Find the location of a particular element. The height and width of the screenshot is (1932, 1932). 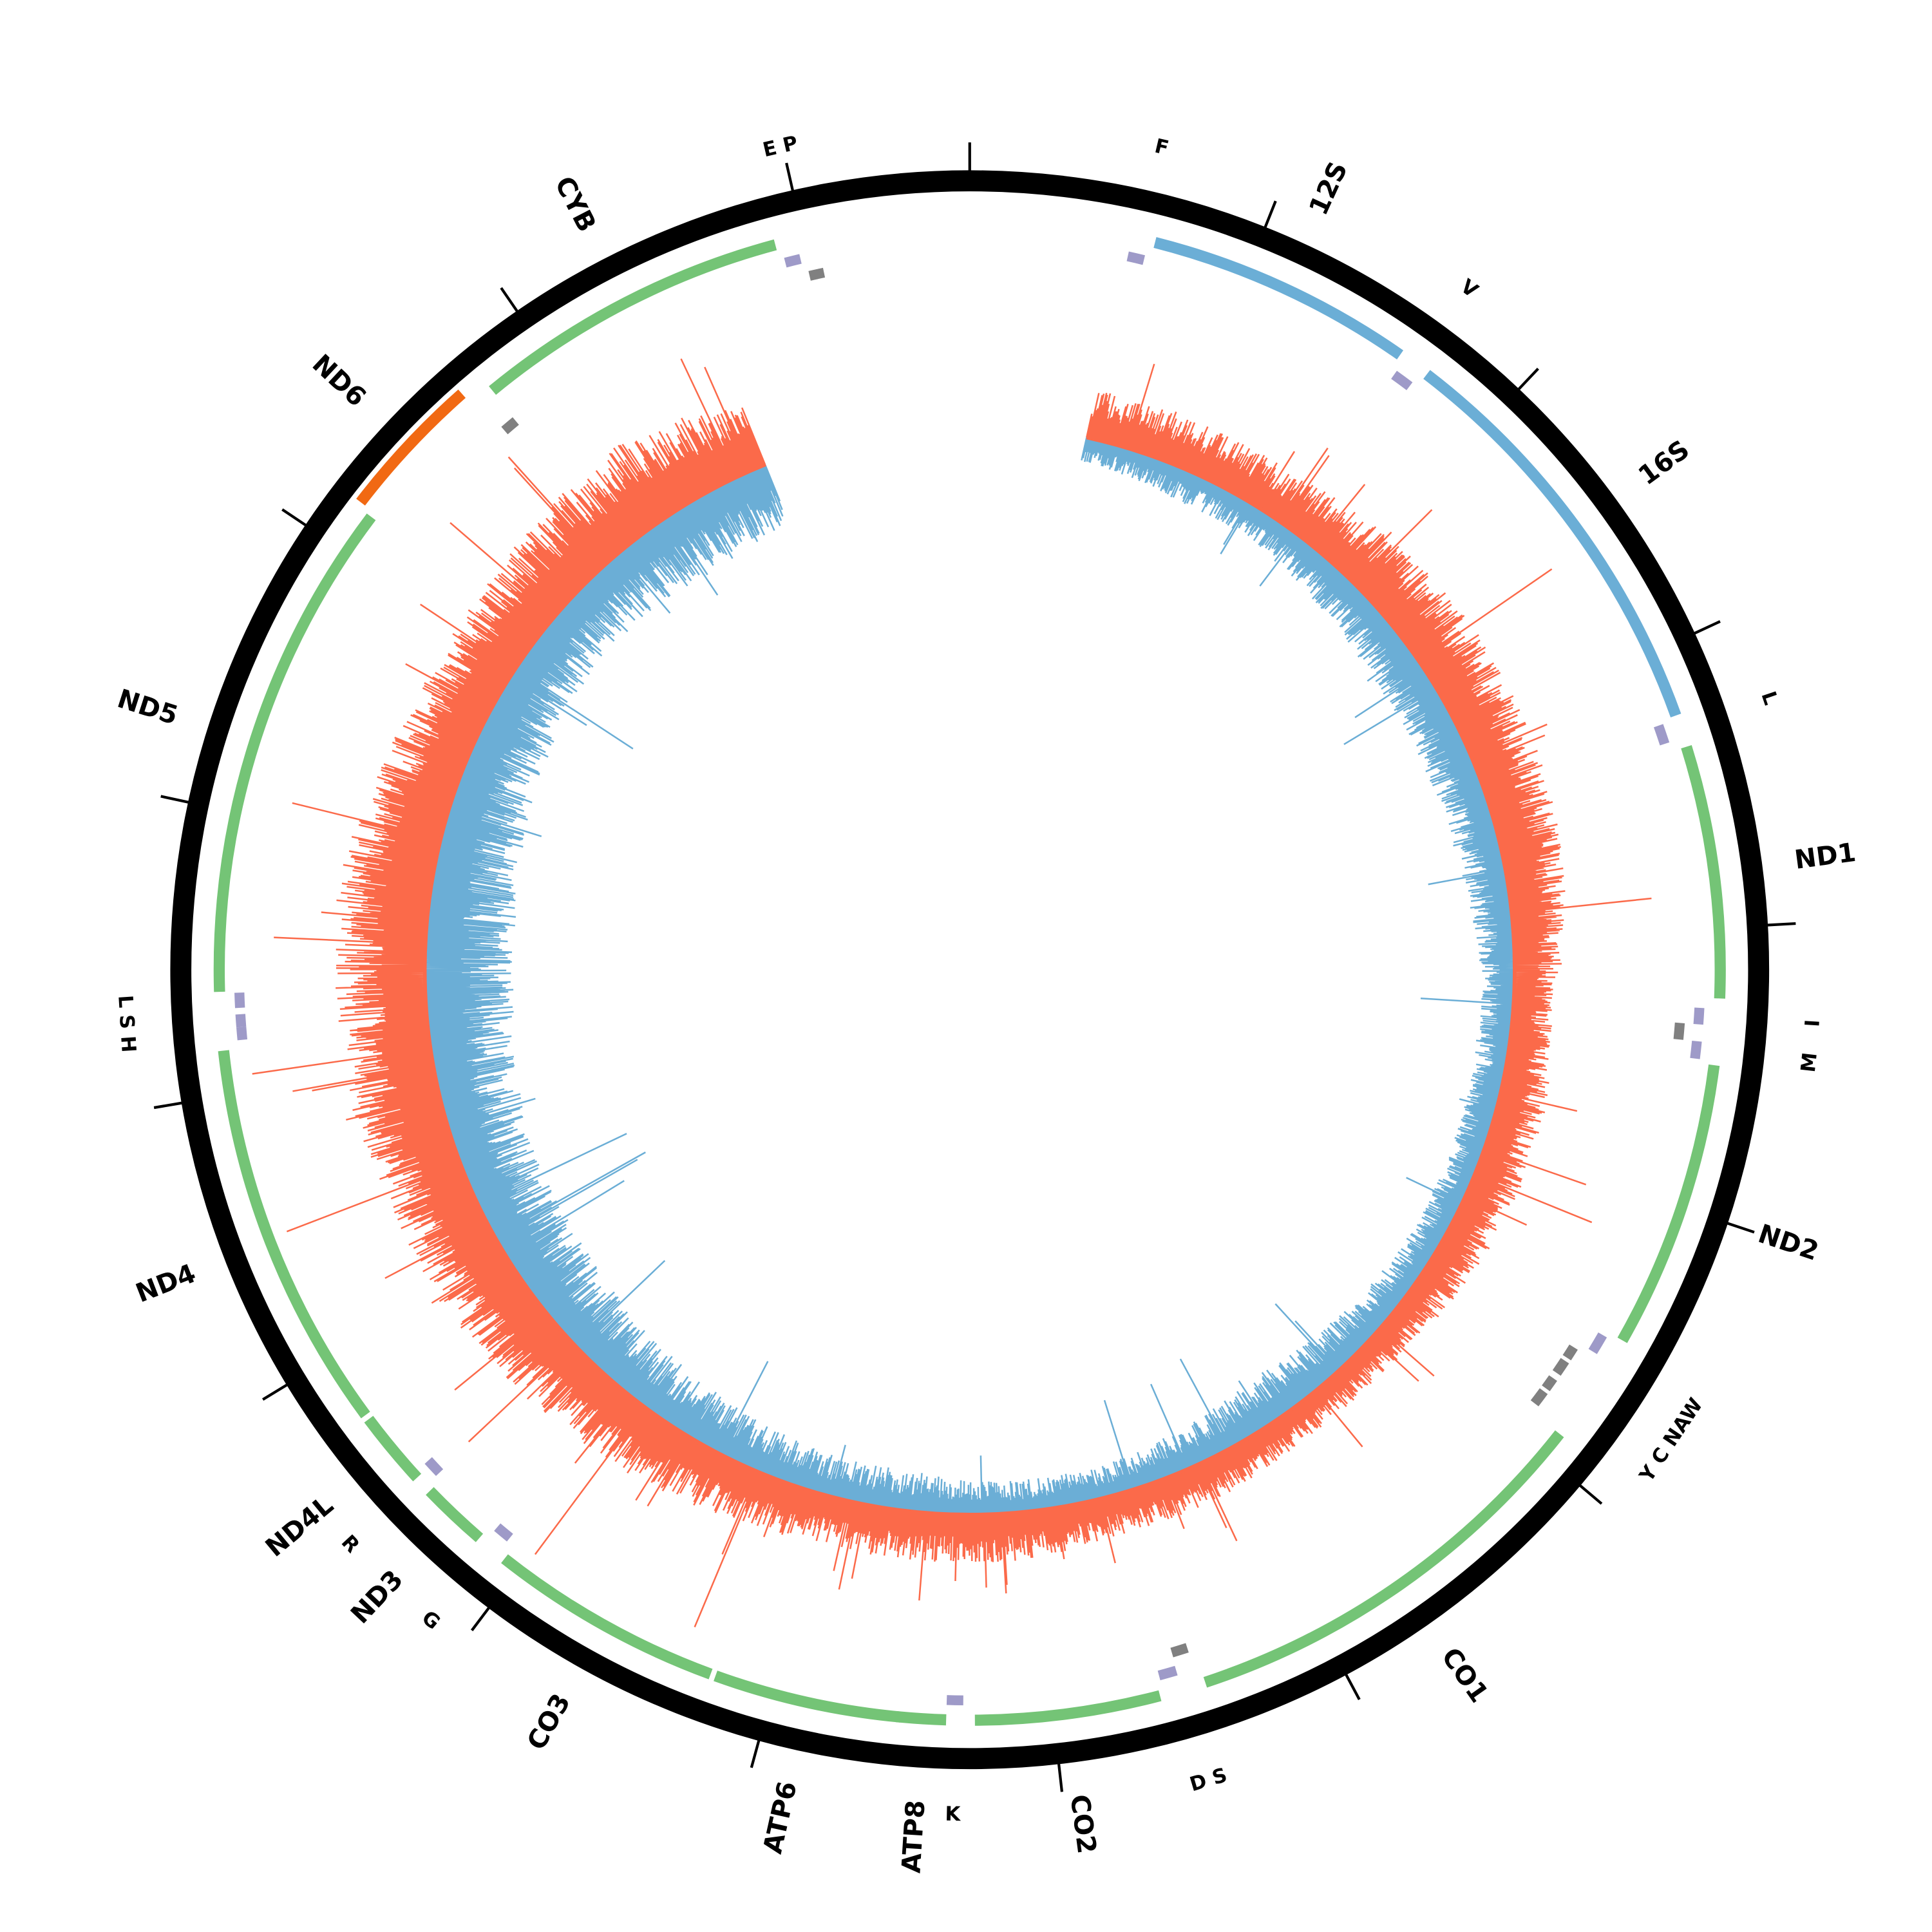

feature-trna-T is located at coordinates (793, 261).